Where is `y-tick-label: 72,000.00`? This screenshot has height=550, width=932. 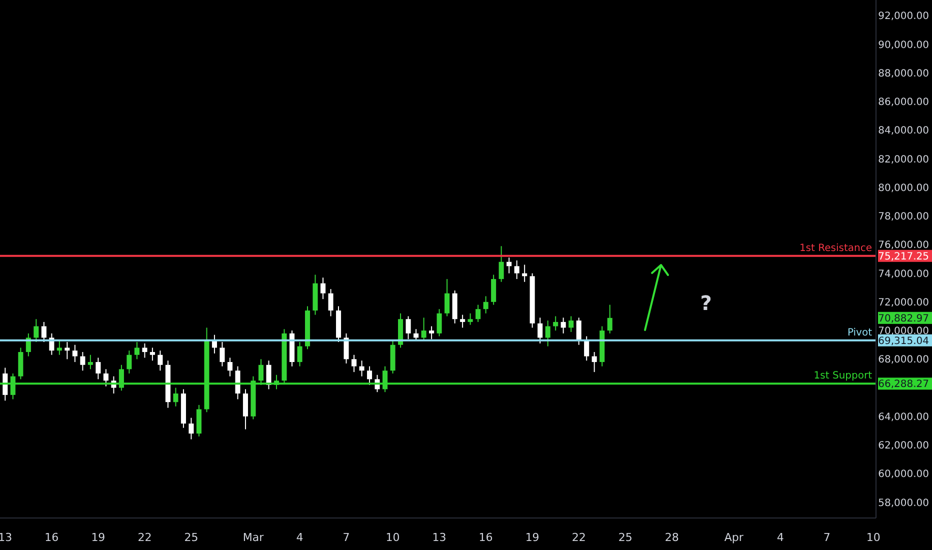 y-tick-label: 72,000.00 is located at coordinates (903, 302).